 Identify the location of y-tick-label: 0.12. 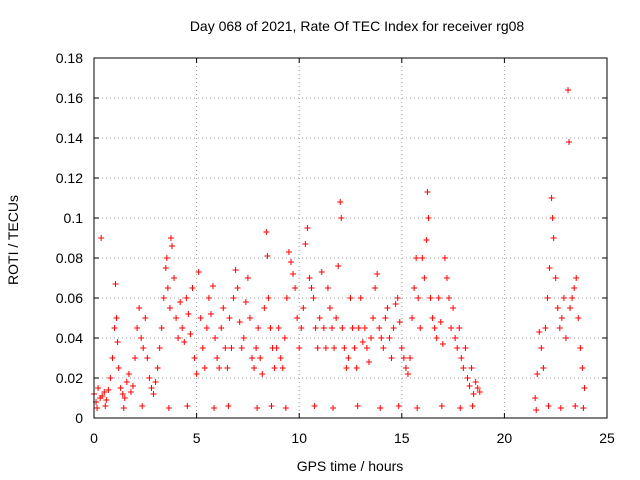
(69, 178).